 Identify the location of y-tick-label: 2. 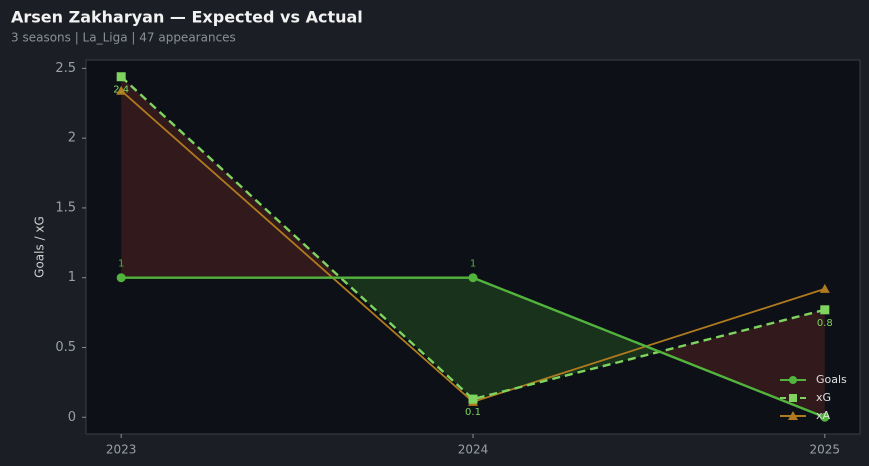
(72, 138).